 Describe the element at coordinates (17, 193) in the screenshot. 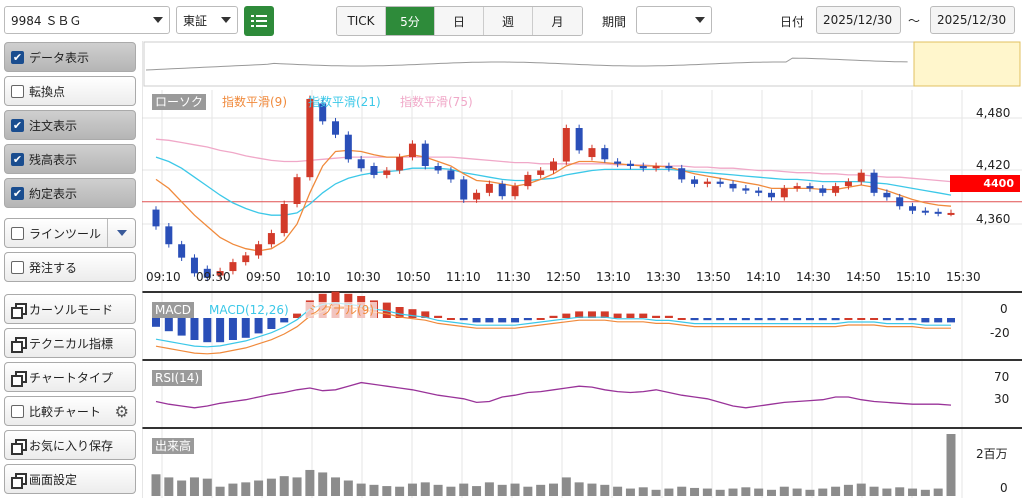

I see `checkbox-checked-icon: ✔` at that location.